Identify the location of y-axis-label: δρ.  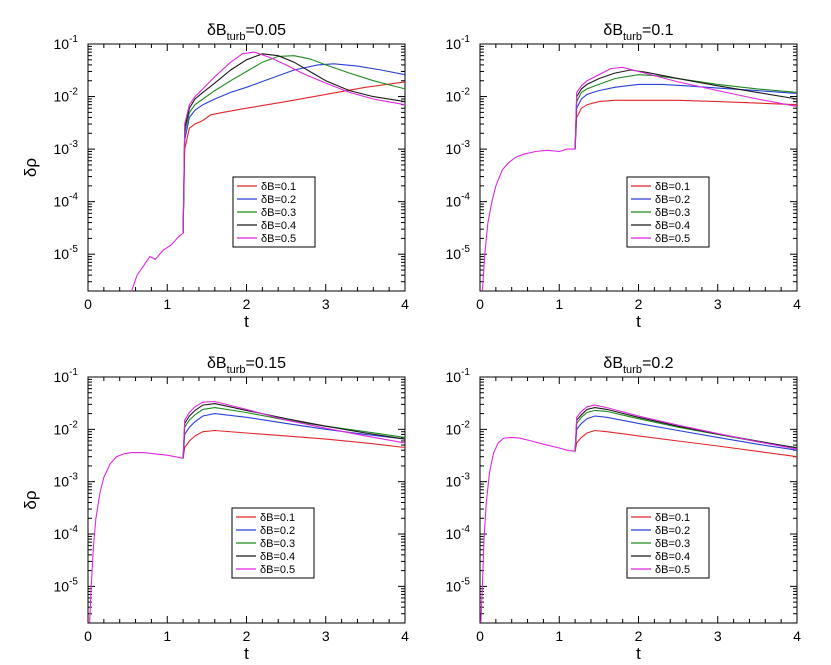
(30, 499).